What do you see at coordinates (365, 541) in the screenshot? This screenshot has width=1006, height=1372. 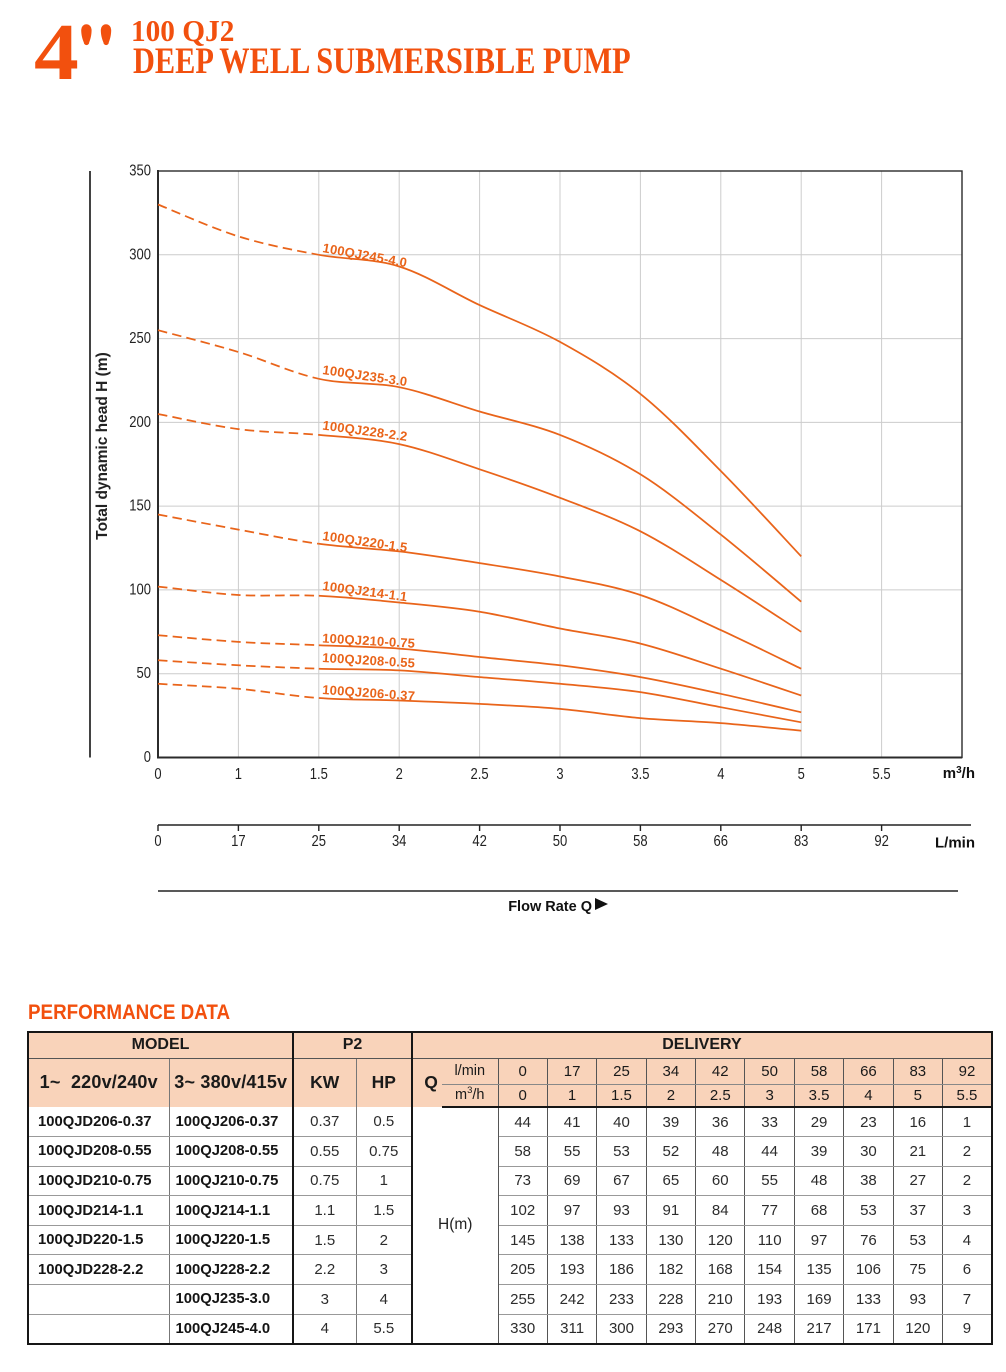 I see `svg-text: 100QJ220-1.5` at bounding box center [365, 541].